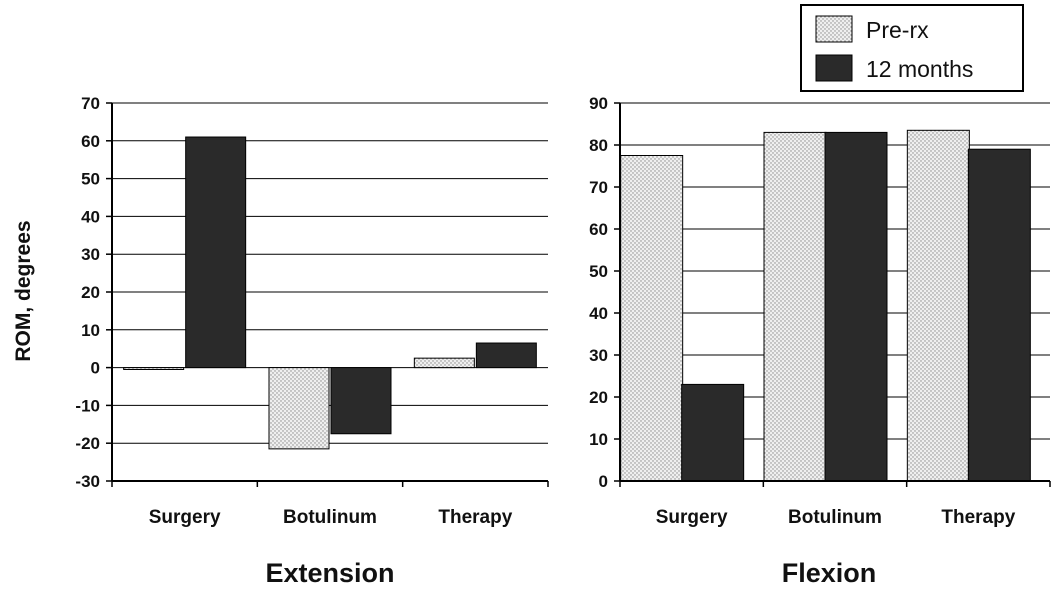 This screenshot has width=1053, height=590. I want to click on flexion-y-tick-label: 40, so click(598, 313).